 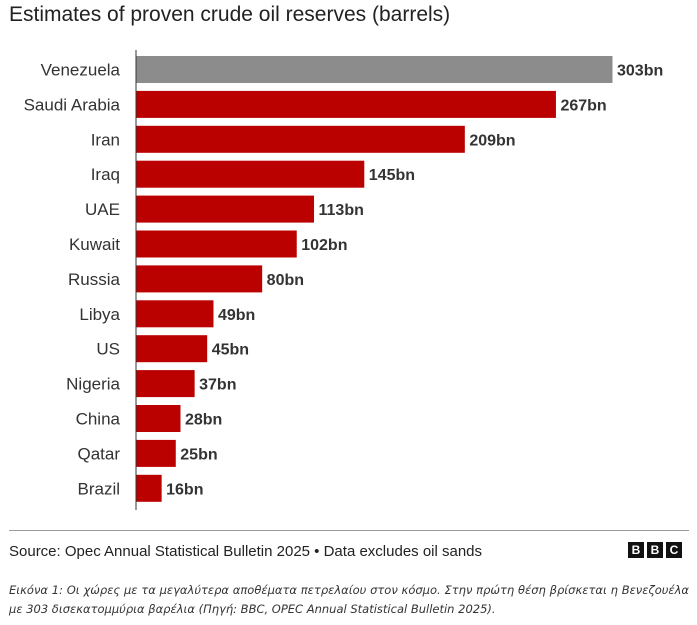 I want to click on bar-china, so click(x=158, y=418).